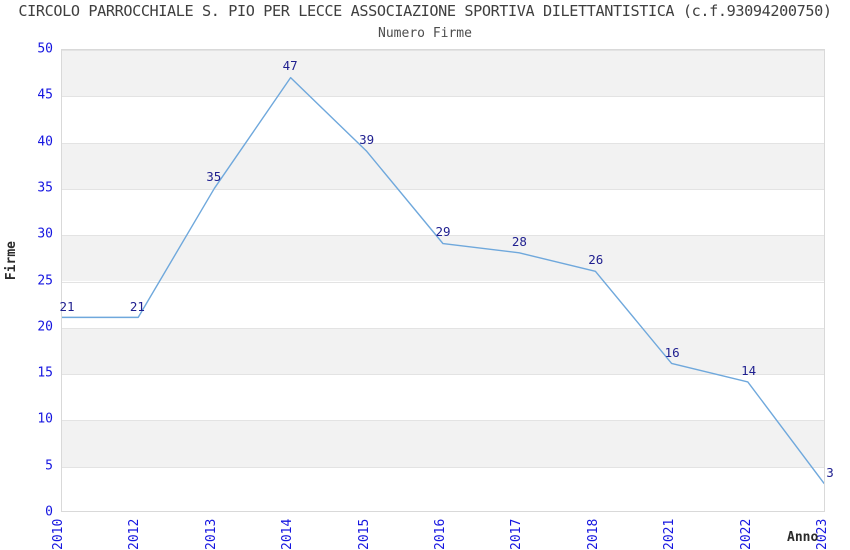 This screenshot has width=850, height=550. Describe the element at coordinates (596, 260) in the screenshot. I see `point-value-label: 26` at that location.